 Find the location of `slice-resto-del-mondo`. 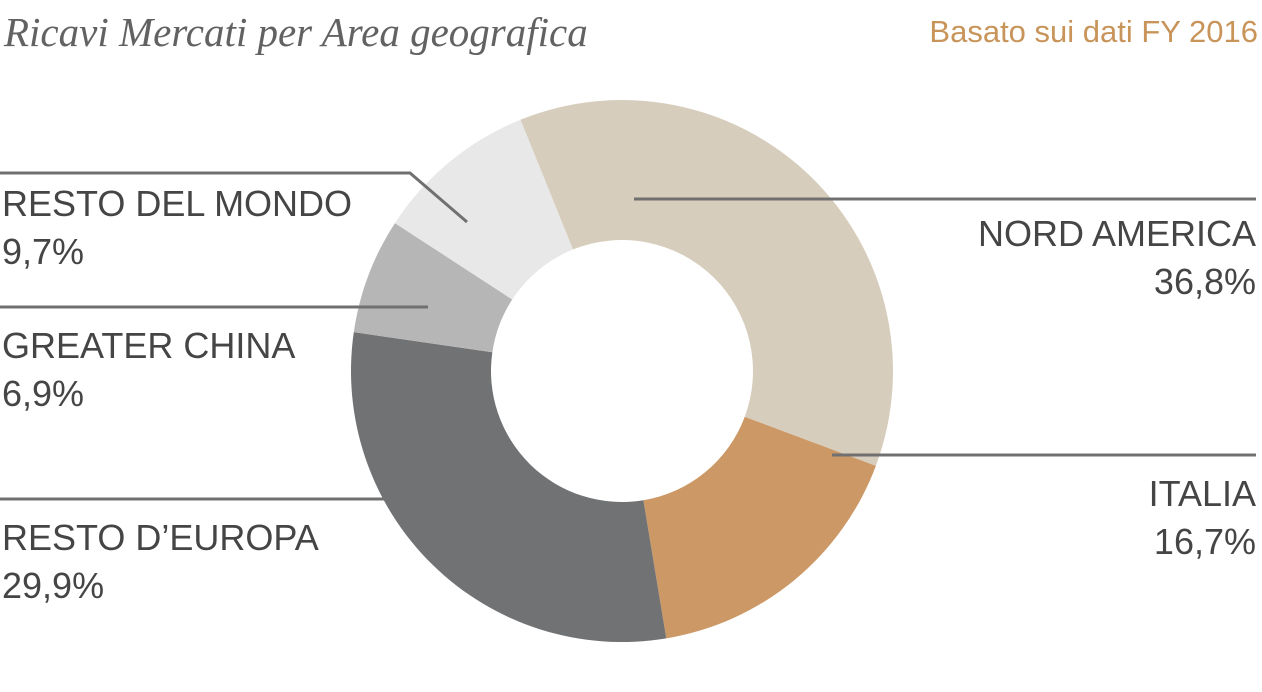

slice-resto-del-mondo is located at coordinates (483, 209).